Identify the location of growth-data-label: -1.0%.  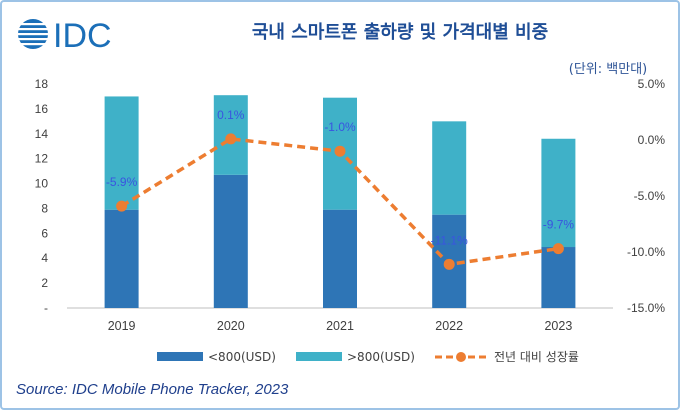
(340, 127).